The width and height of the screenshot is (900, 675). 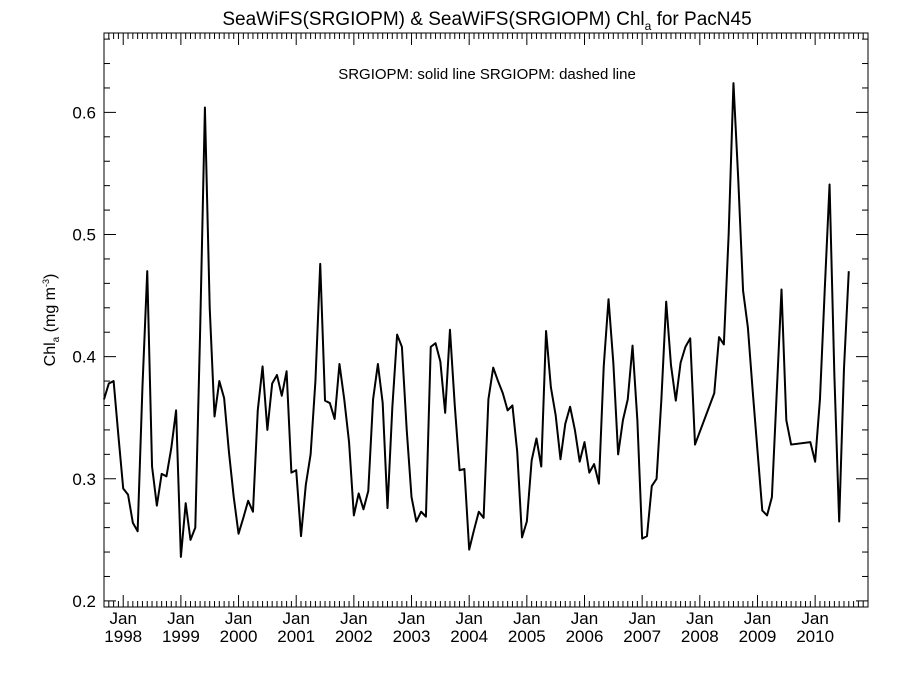 What do you see at coordinates (84, 357) in the screenshot?
I see `y-tick-label: 0.4` at bounding box center [84, 357].